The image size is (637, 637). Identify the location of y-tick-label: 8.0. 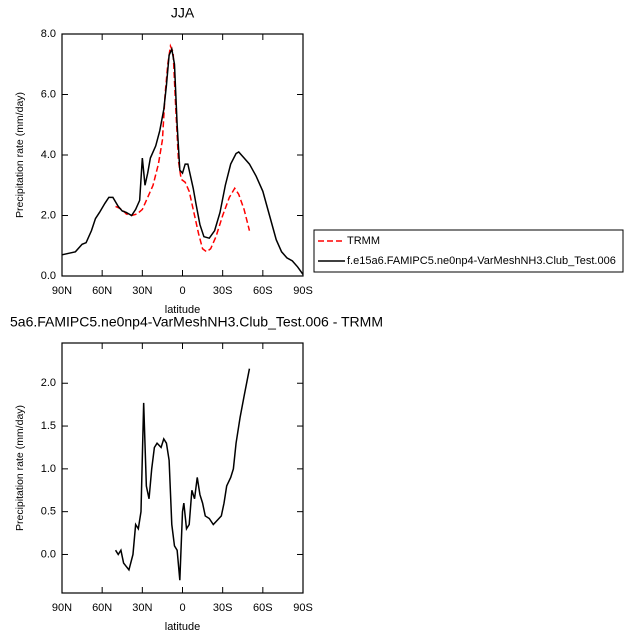
(48, 34).